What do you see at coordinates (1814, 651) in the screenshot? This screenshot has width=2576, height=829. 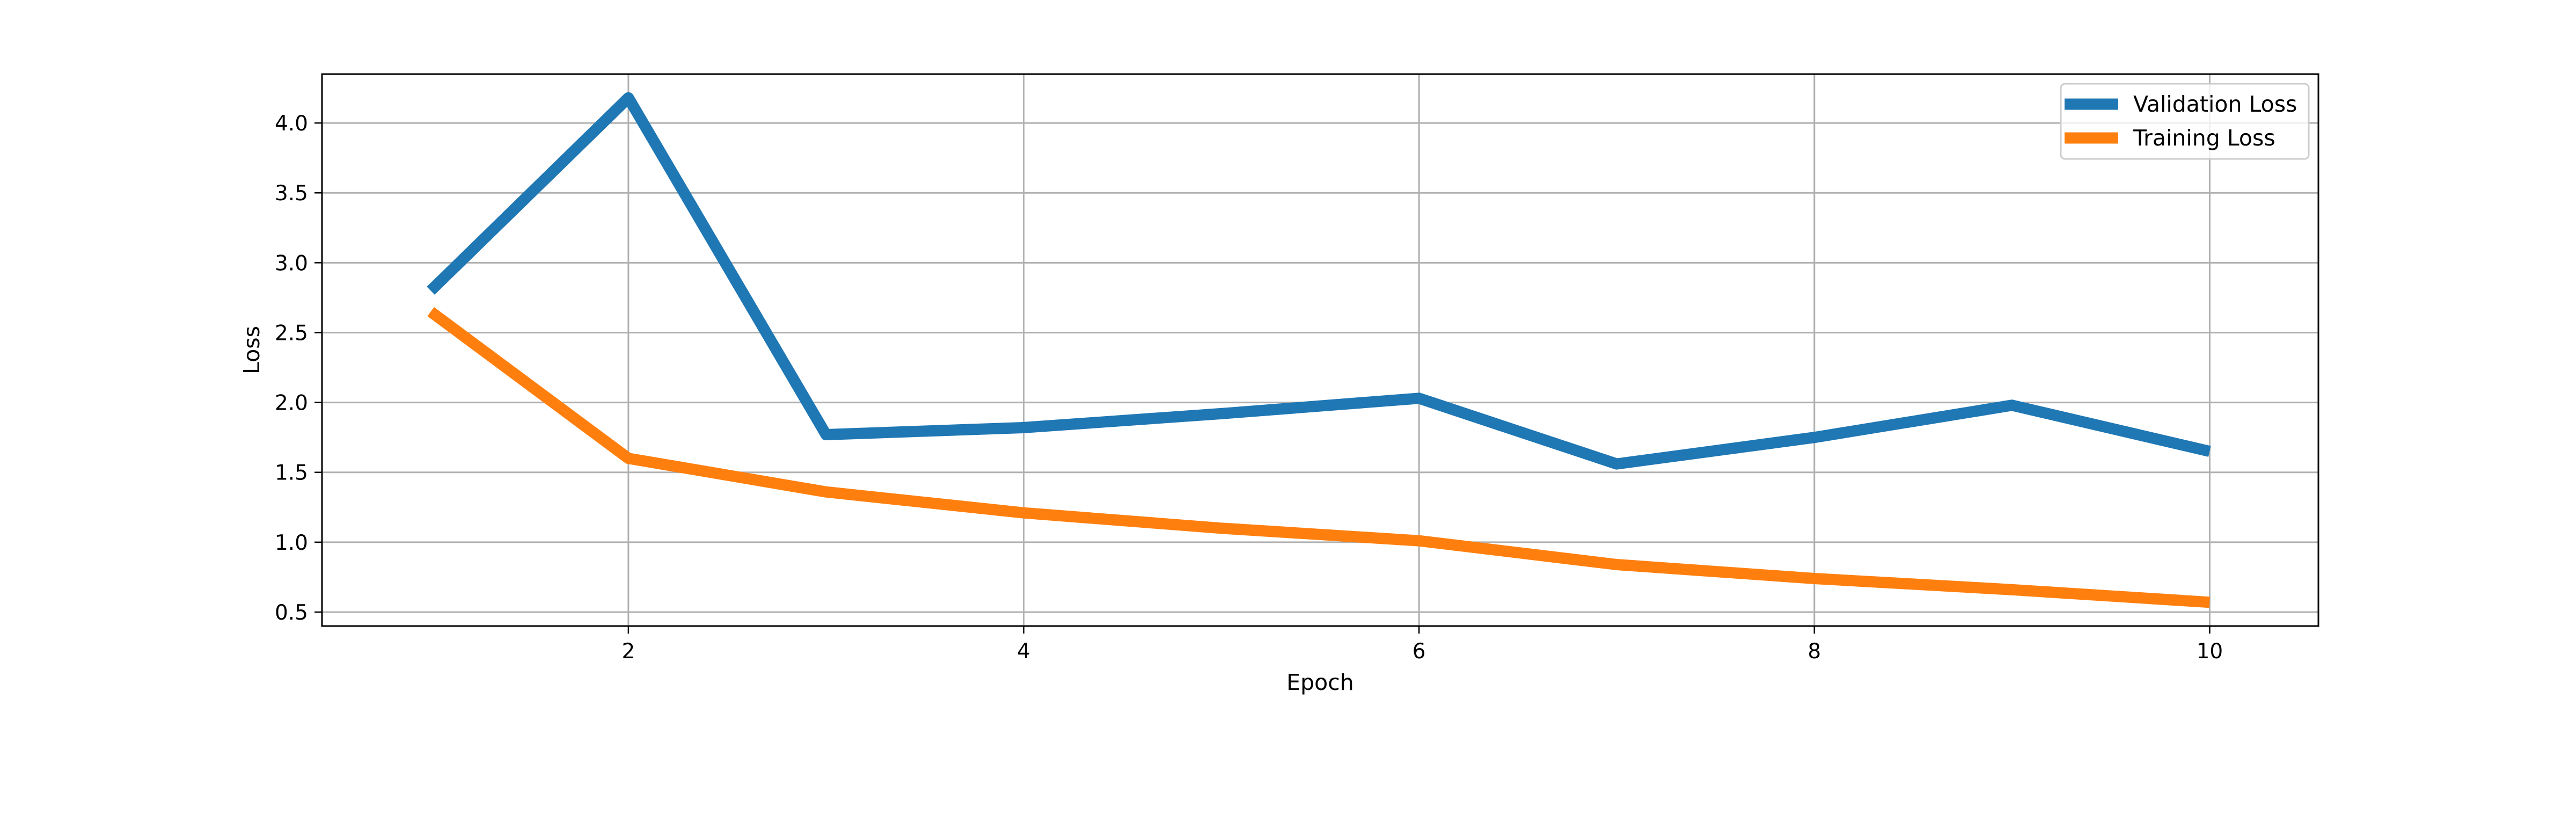 I see `x-tick-label: 8` at bounding box center [1814, 651].